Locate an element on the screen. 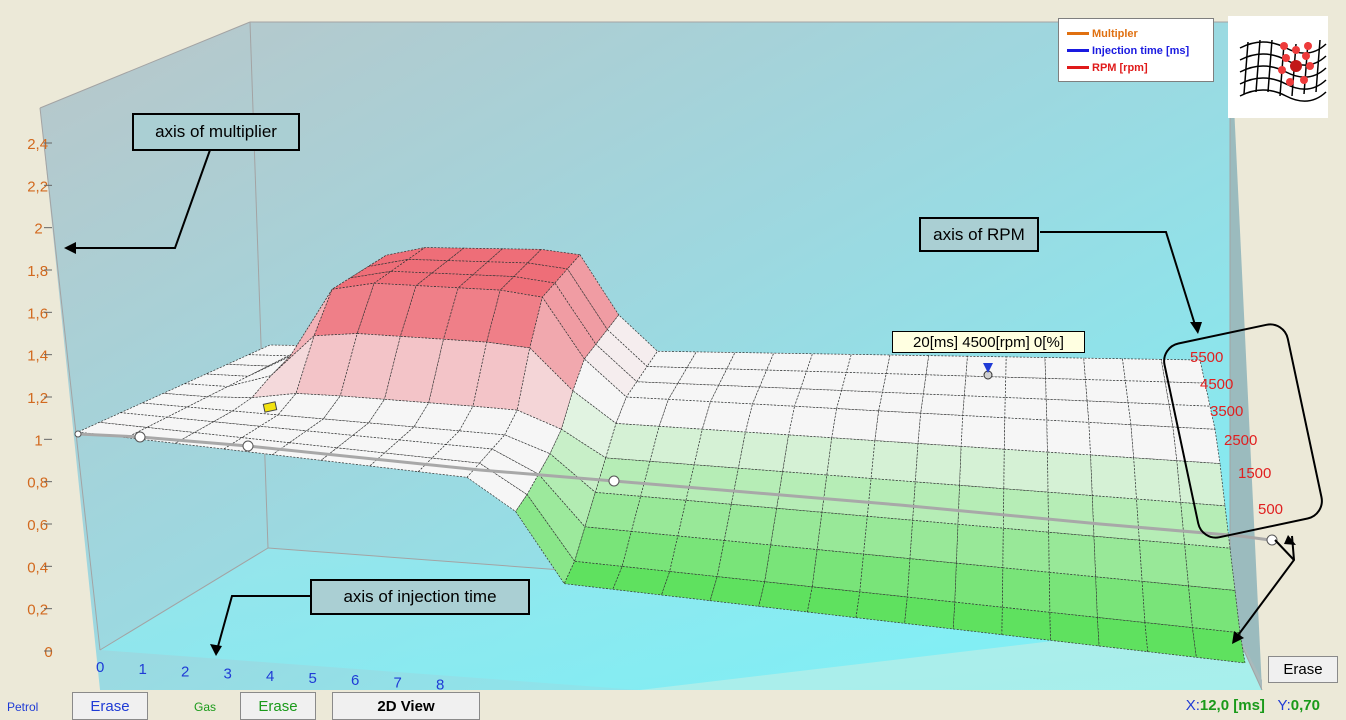  gas-erase-button: Erase is located at coordinates (278, 706).